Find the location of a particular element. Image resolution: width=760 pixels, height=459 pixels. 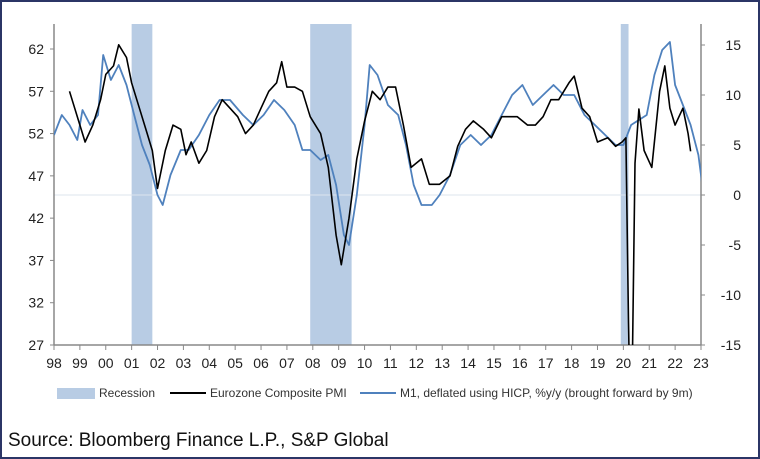

x-tick-label: 18 is located at coordinates (572, 363).